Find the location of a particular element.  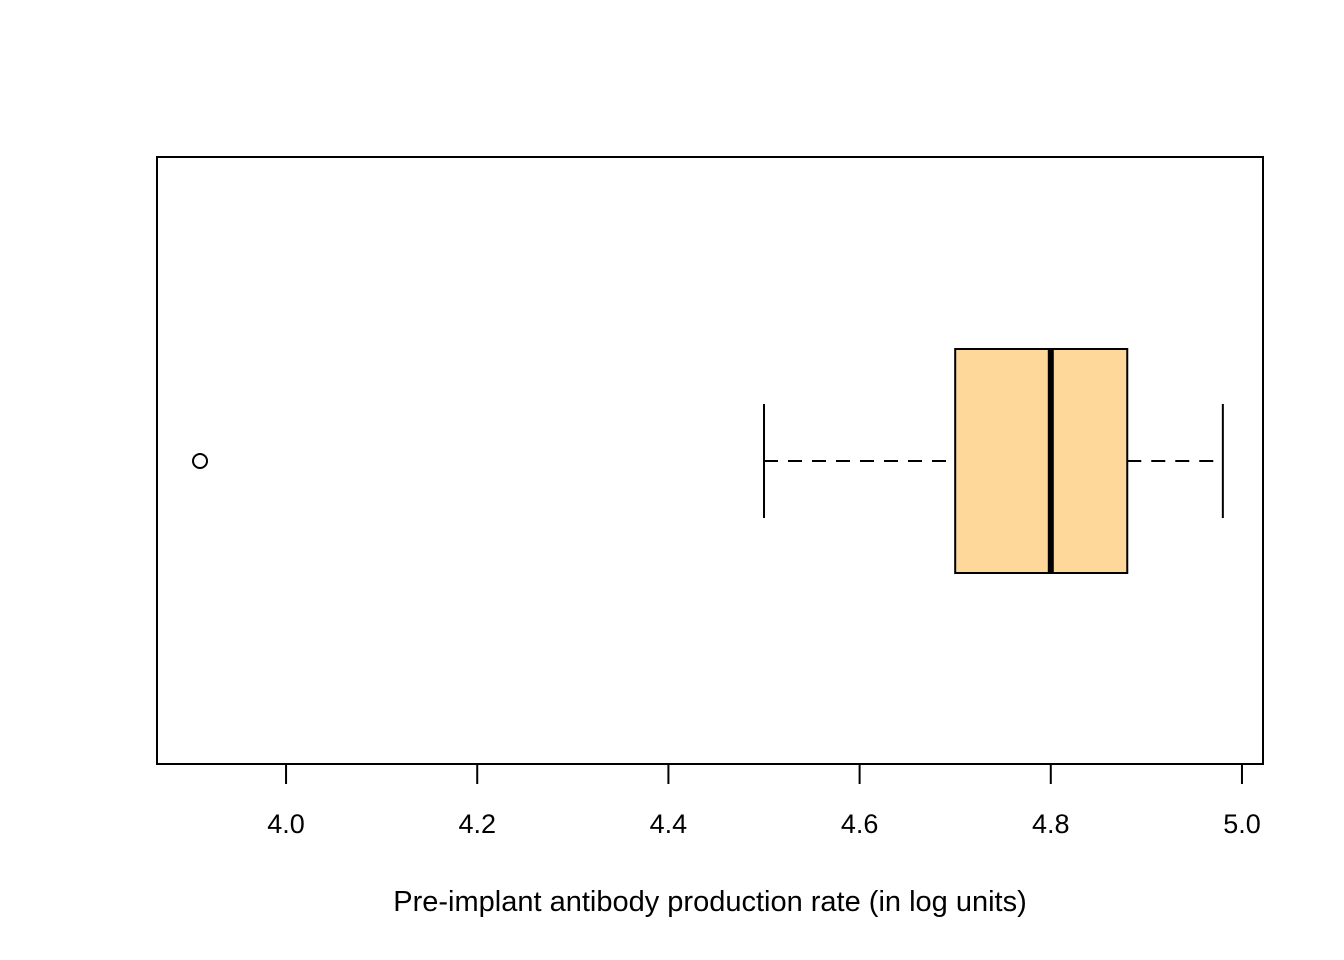

x-ticks: 4.0 4.2 4.4 4.6 4.8 5.0 is located at coordinates (764, 801).